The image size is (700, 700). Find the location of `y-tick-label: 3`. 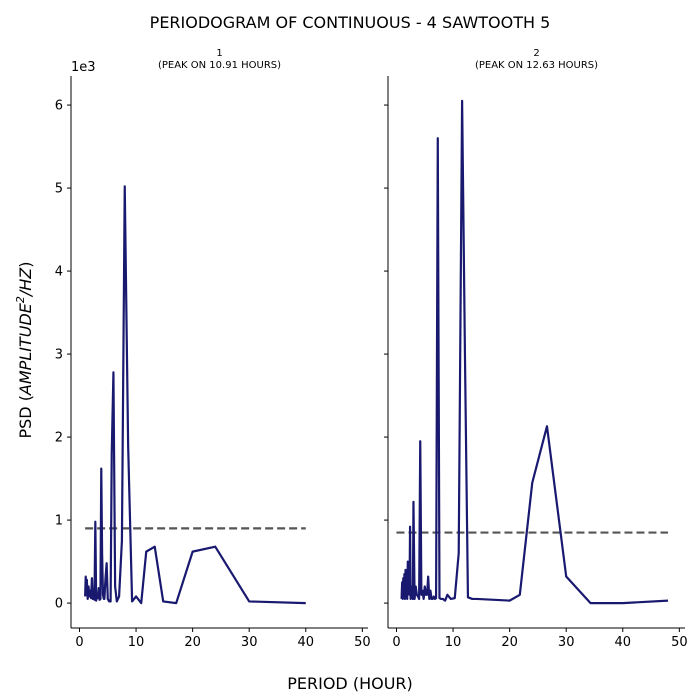

y-tick-label: 3 is located at coordinates (59, 355).